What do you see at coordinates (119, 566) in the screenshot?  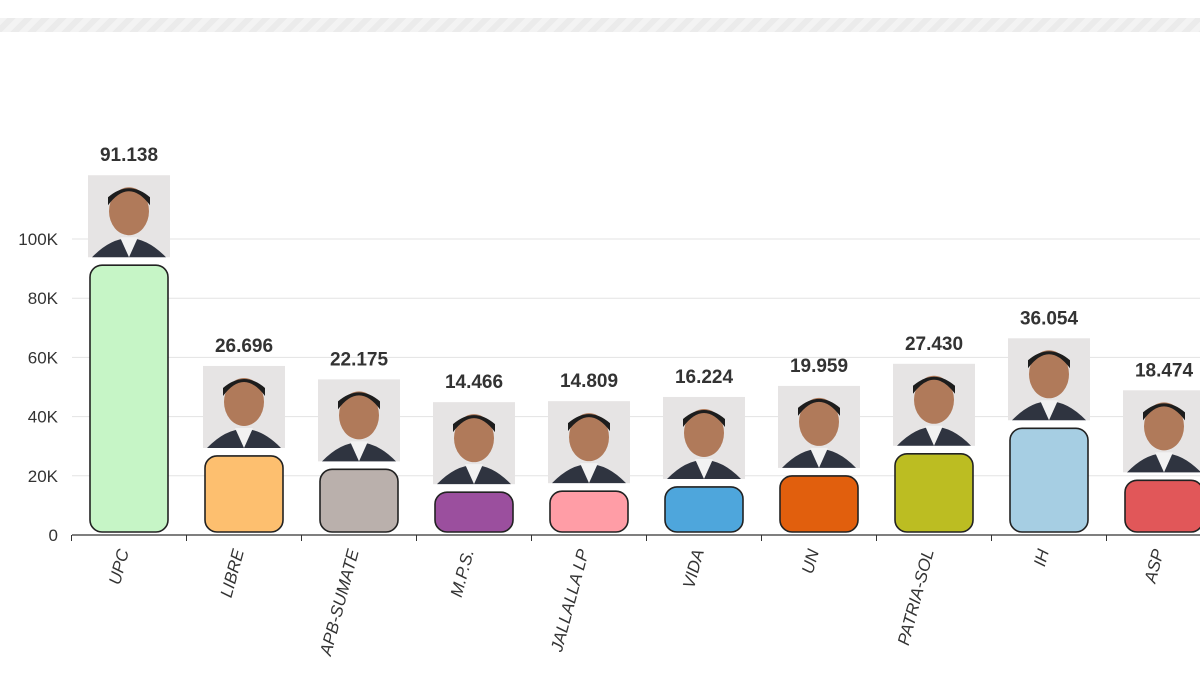 I see `category-label: UPC` at bounding box center [119, 566].